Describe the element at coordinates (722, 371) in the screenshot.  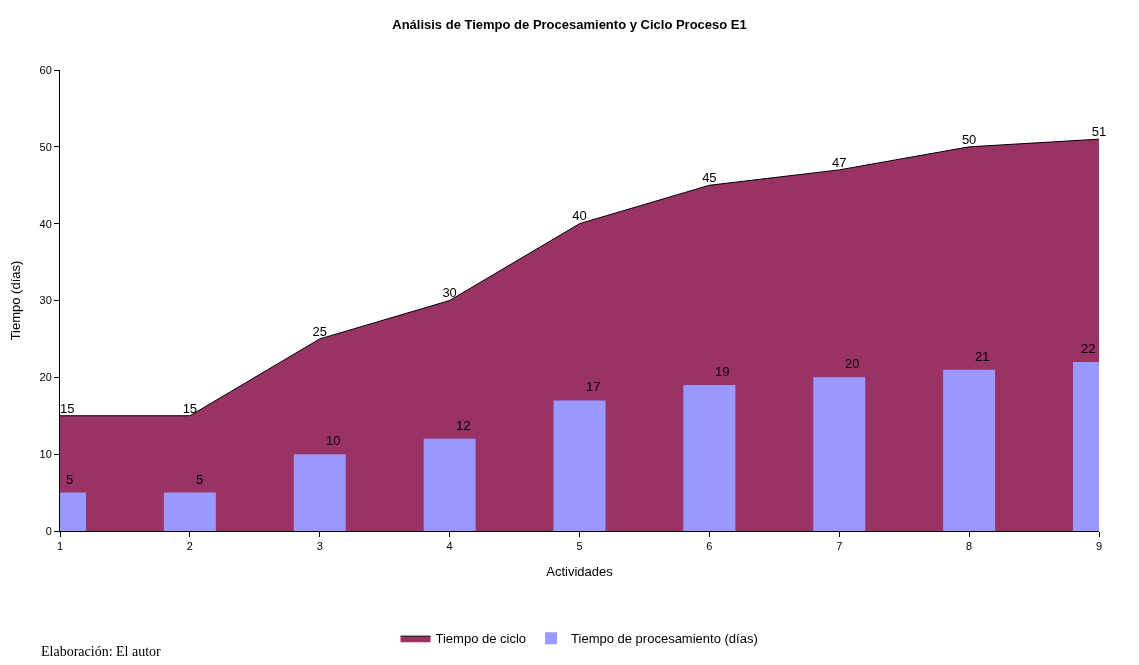
I see `data-label: 19` at that location.